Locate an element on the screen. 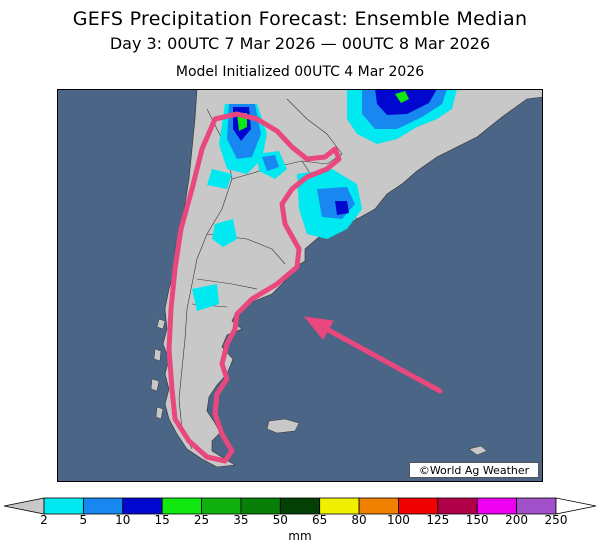 The width and height of the screenshot is (600, 548). colorbar-tick-label: 2 is located at coordinates (44, 520).